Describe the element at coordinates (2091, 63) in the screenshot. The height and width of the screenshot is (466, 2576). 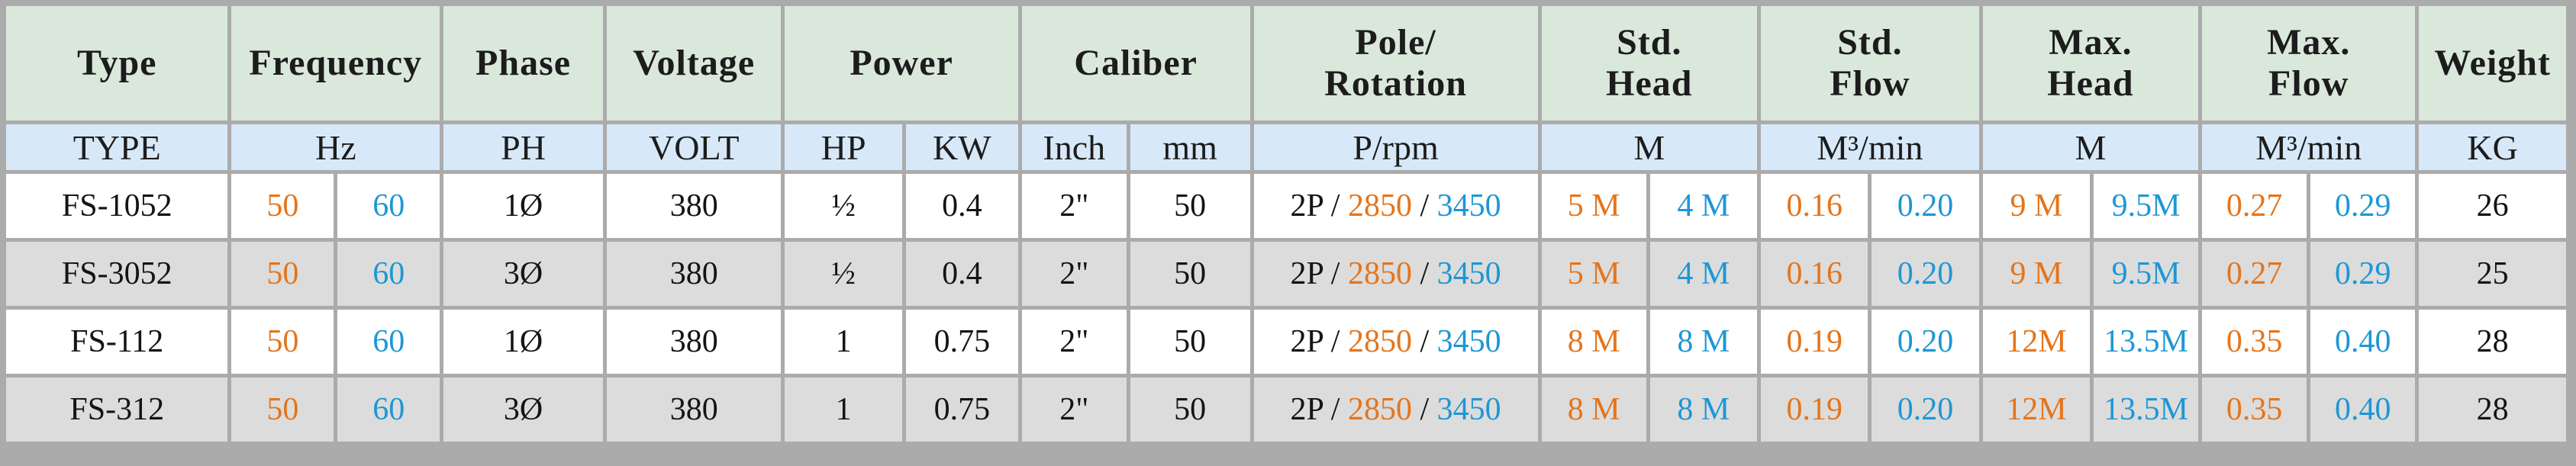
I see `header-max-head: Max. Head` at that location.